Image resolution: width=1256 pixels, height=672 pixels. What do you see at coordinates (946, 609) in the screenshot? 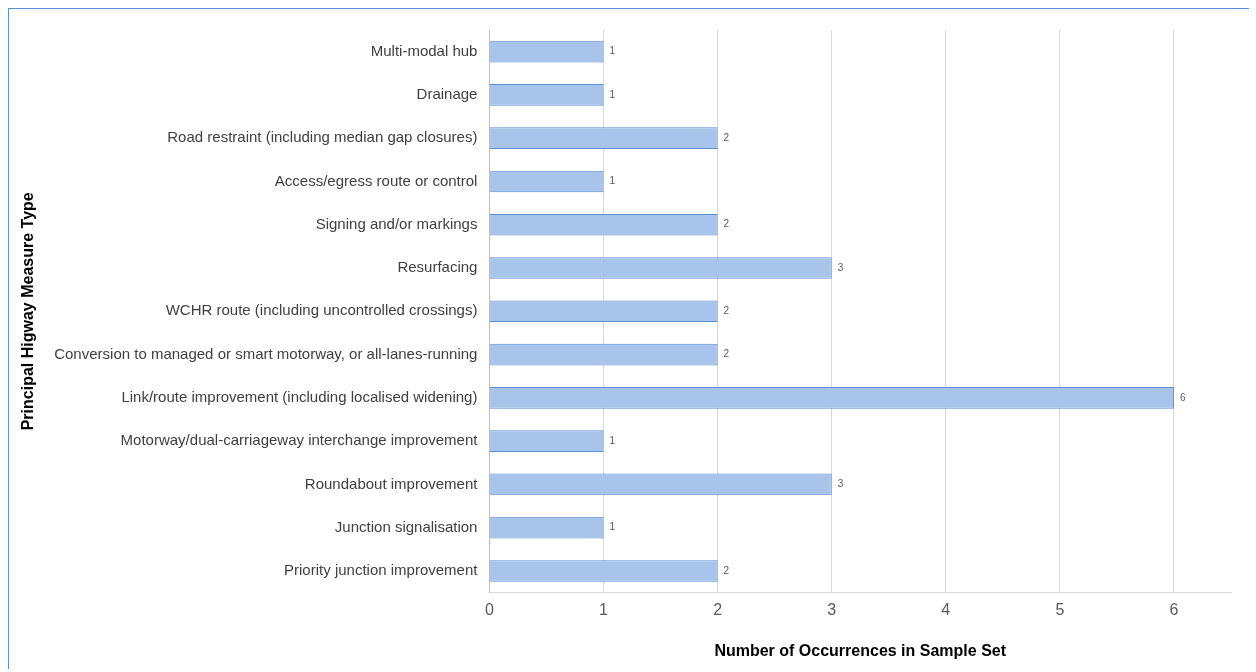
I see `x-tick-label: 4` at bounding box center [946, 609].